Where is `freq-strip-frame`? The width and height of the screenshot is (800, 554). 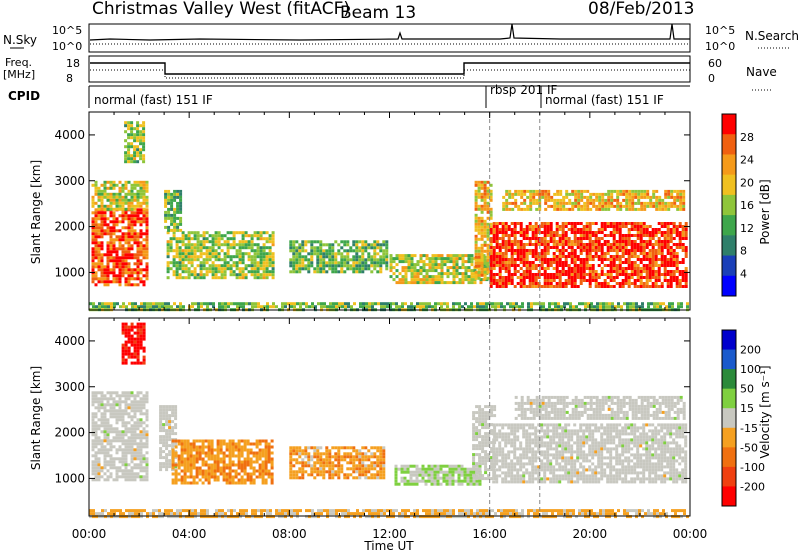
freq-strip-frame is located at coordinates (389, 69).